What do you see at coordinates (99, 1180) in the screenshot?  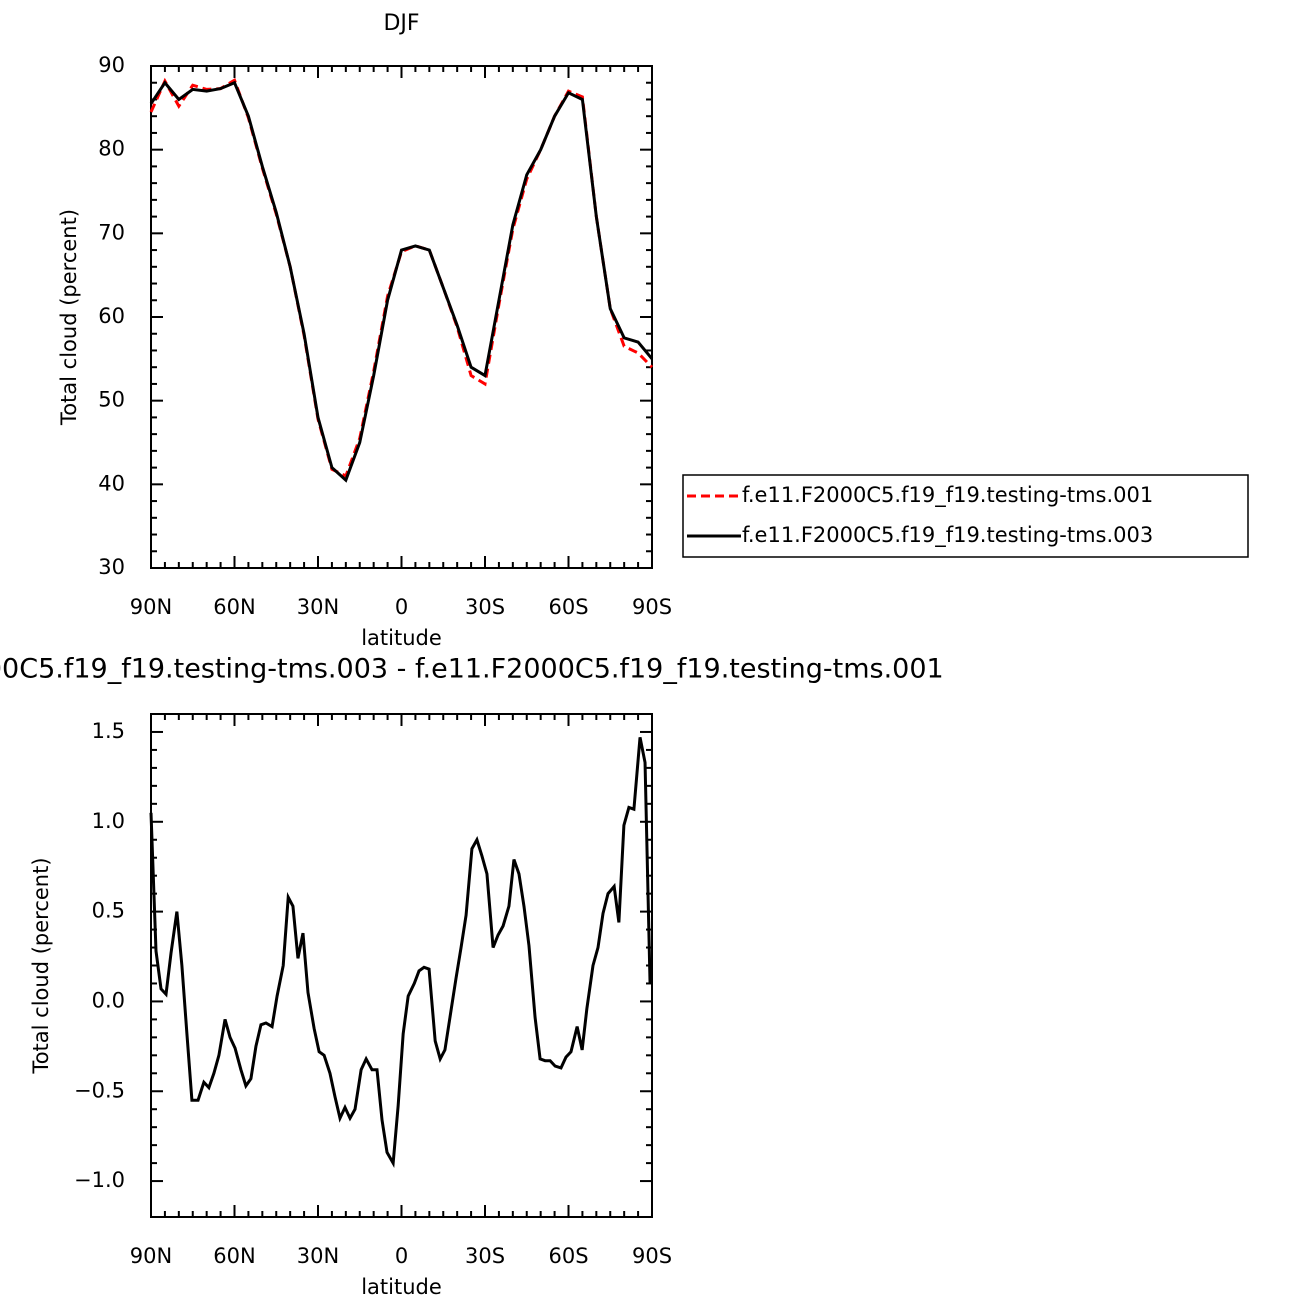 I see `y-tick-label: −1.0` at bounding box center [99, 1180].